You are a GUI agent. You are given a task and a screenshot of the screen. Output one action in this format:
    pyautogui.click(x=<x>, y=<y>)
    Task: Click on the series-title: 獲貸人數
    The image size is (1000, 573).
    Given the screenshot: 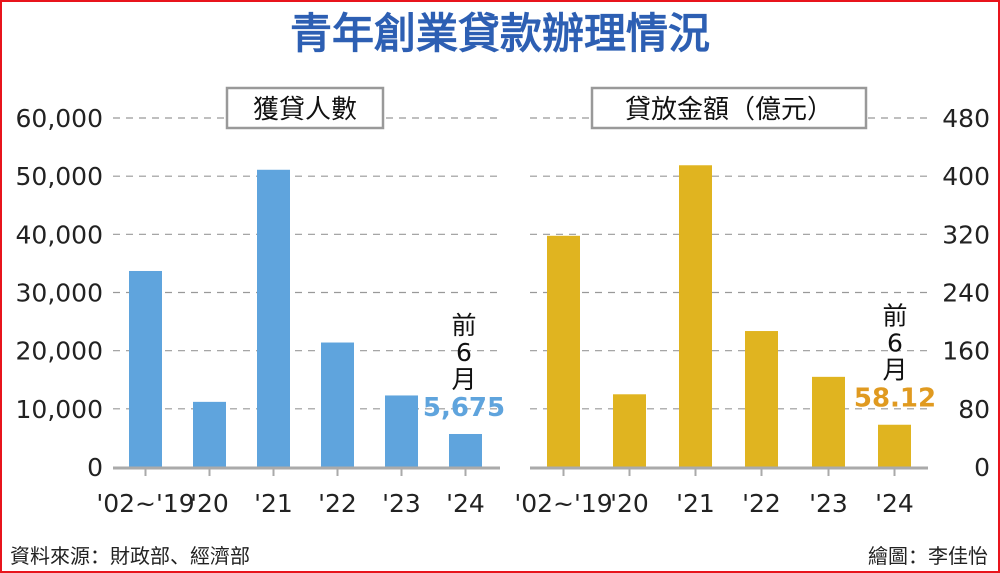 What is the action you would take?
    pyautogui.click(x=305, y=110)
    